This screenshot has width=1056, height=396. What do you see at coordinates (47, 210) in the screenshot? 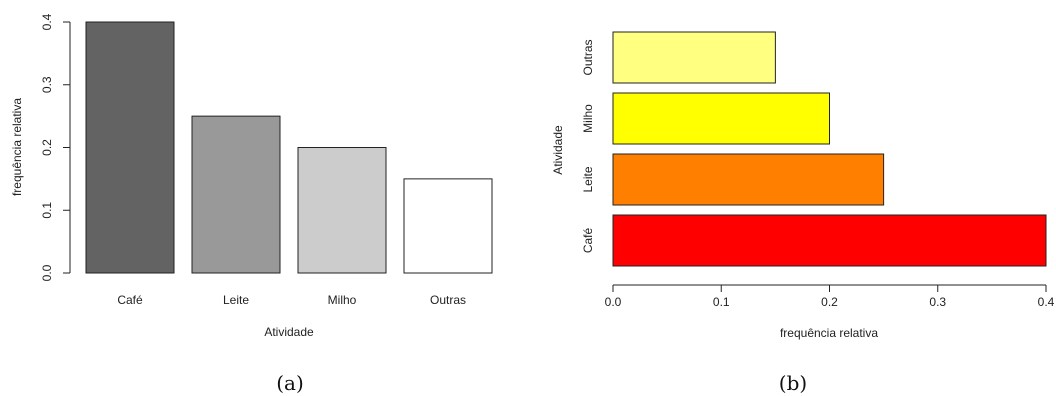
I see `chart-a-y-tick-label-1: 0.1` at bounding box center [47, 210].